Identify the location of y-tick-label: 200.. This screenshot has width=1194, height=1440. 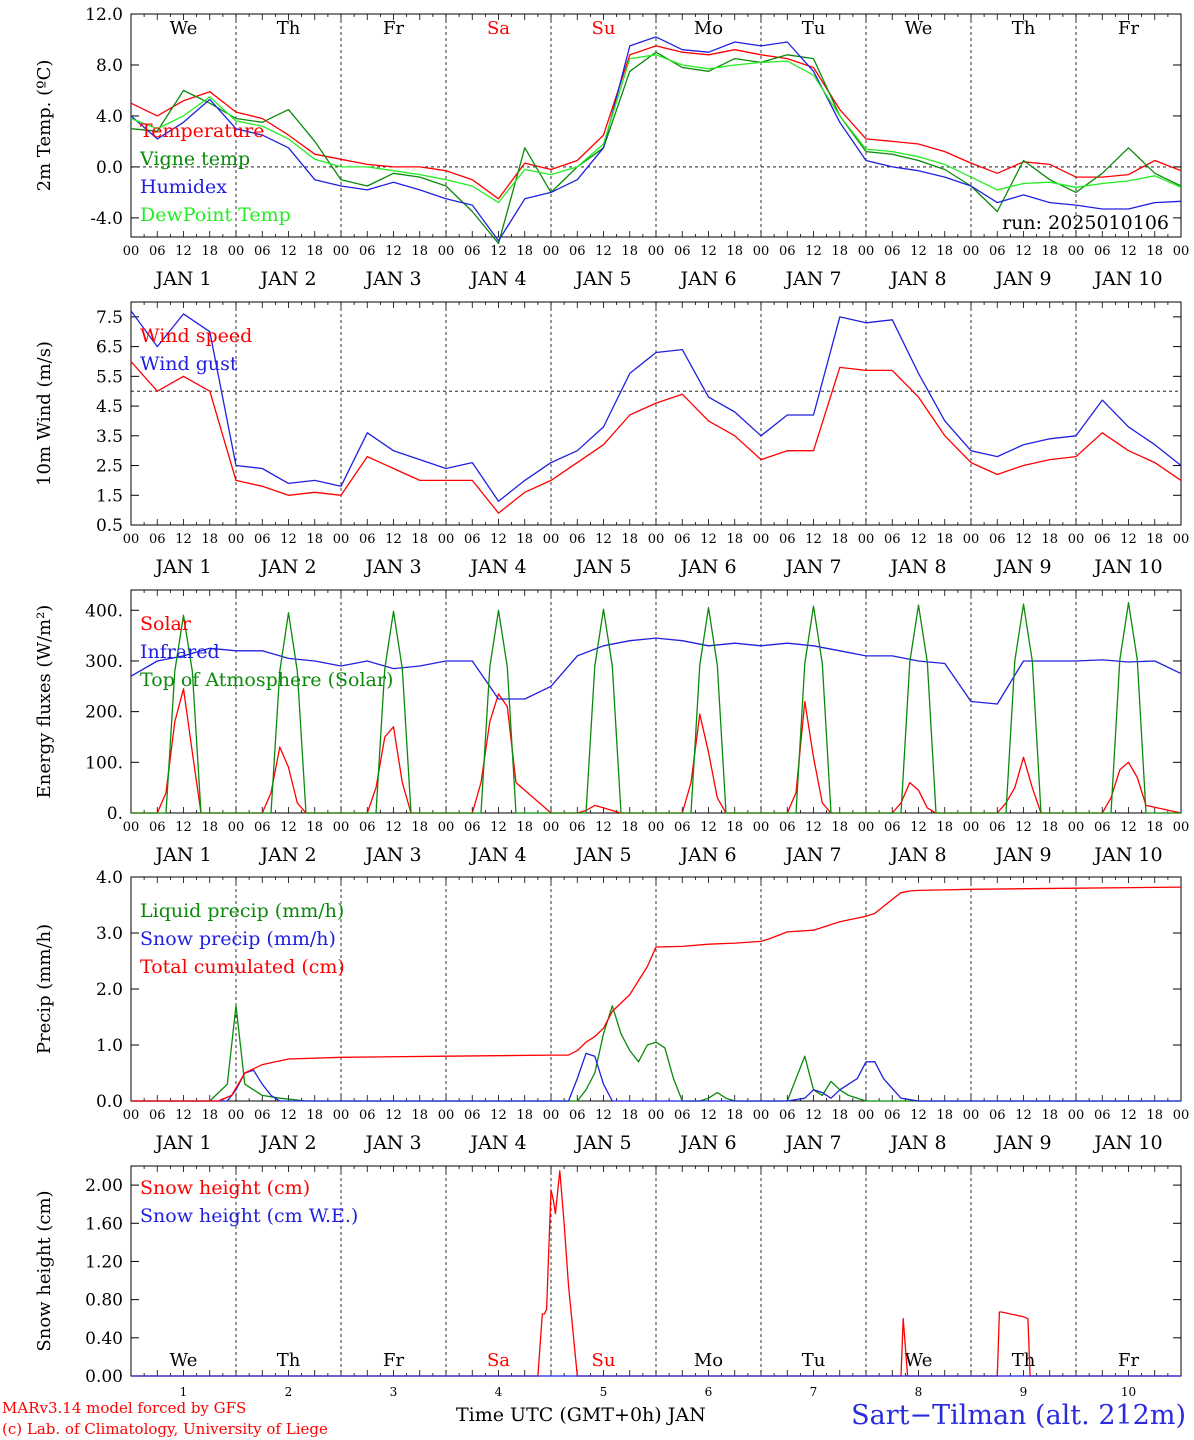
(104, 713).